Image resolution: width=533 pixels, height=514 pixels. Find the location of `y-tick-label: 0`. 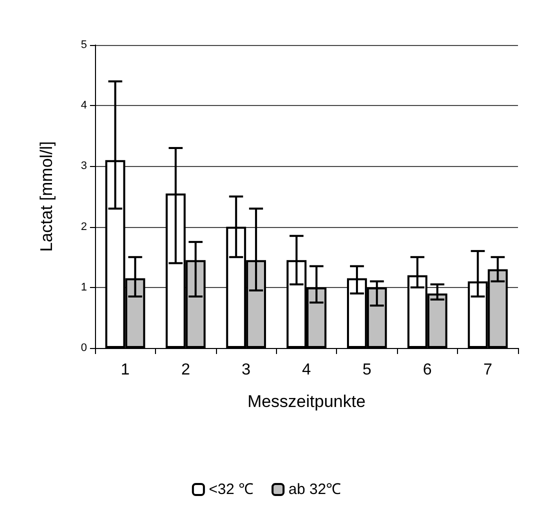

y-tick-label: 0 is located at coordinates (83, 348).